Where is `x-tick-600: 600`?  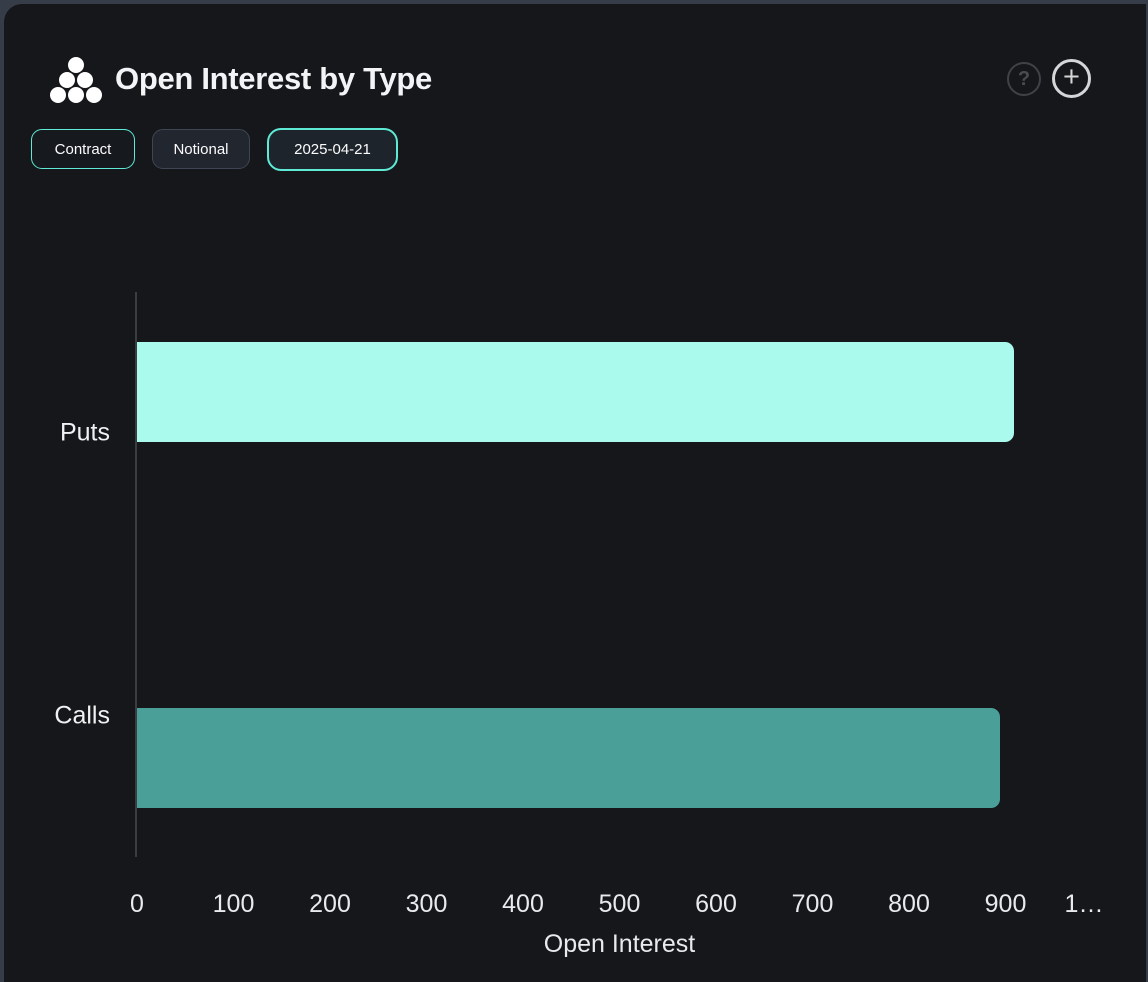
x-tick-600: 600 is located at coordinates (716, 904).